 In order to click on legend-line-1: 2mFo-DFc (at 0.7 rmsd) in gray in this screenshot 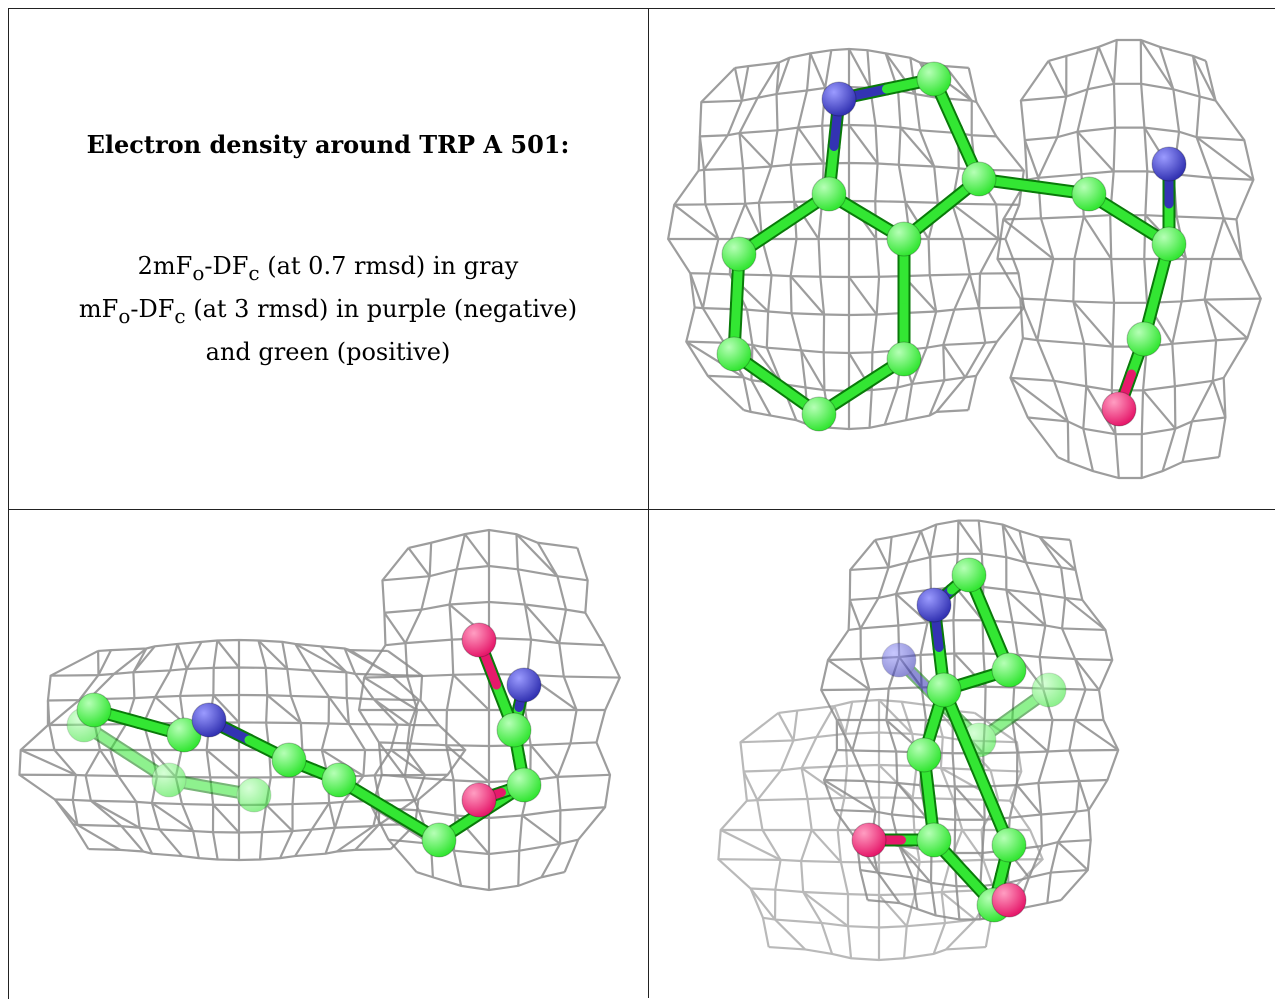, I will do `click(328, 268)`.